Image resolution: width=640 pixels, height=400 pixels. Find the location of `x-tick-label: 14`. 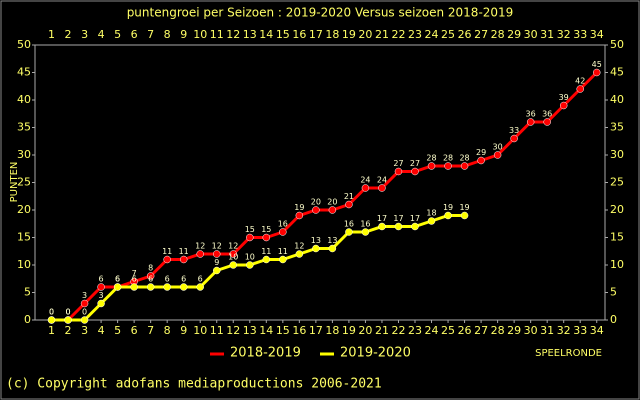

x-tick-label: 14 is located at coordinates (266, 330).